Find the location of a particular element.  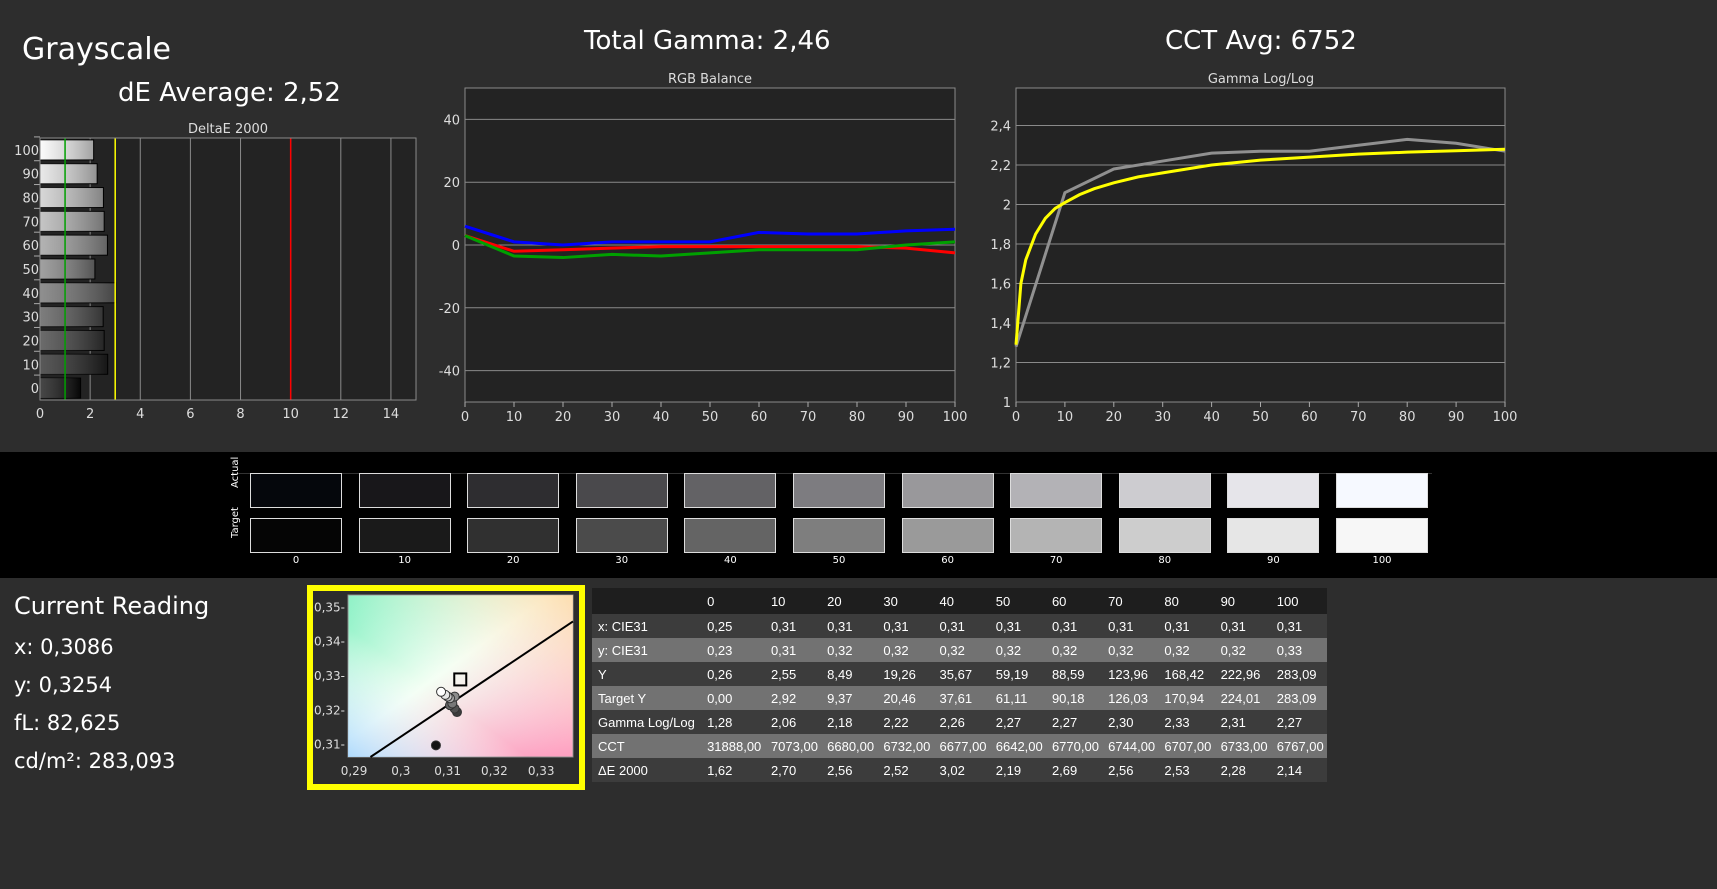

table-cell: 2,28 is located at coordinates (1242, 770).